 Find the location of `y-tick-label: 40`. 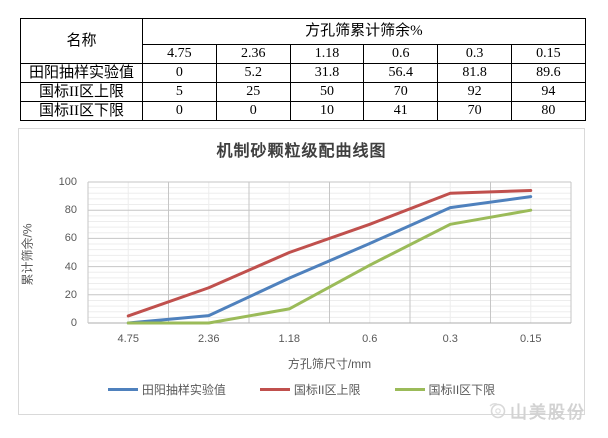

y-tick-label: 40 is located at coordinates (70, 266).